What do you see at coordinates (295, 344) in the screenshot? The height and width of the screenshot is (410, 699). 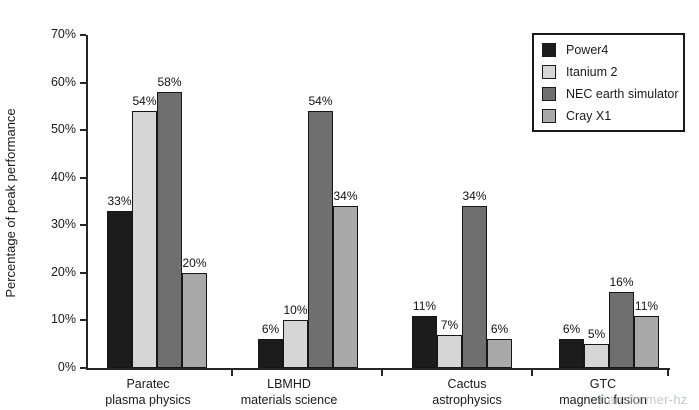 I see `bar-itanium-2-lbmhd` at bounding box center [295, 344].